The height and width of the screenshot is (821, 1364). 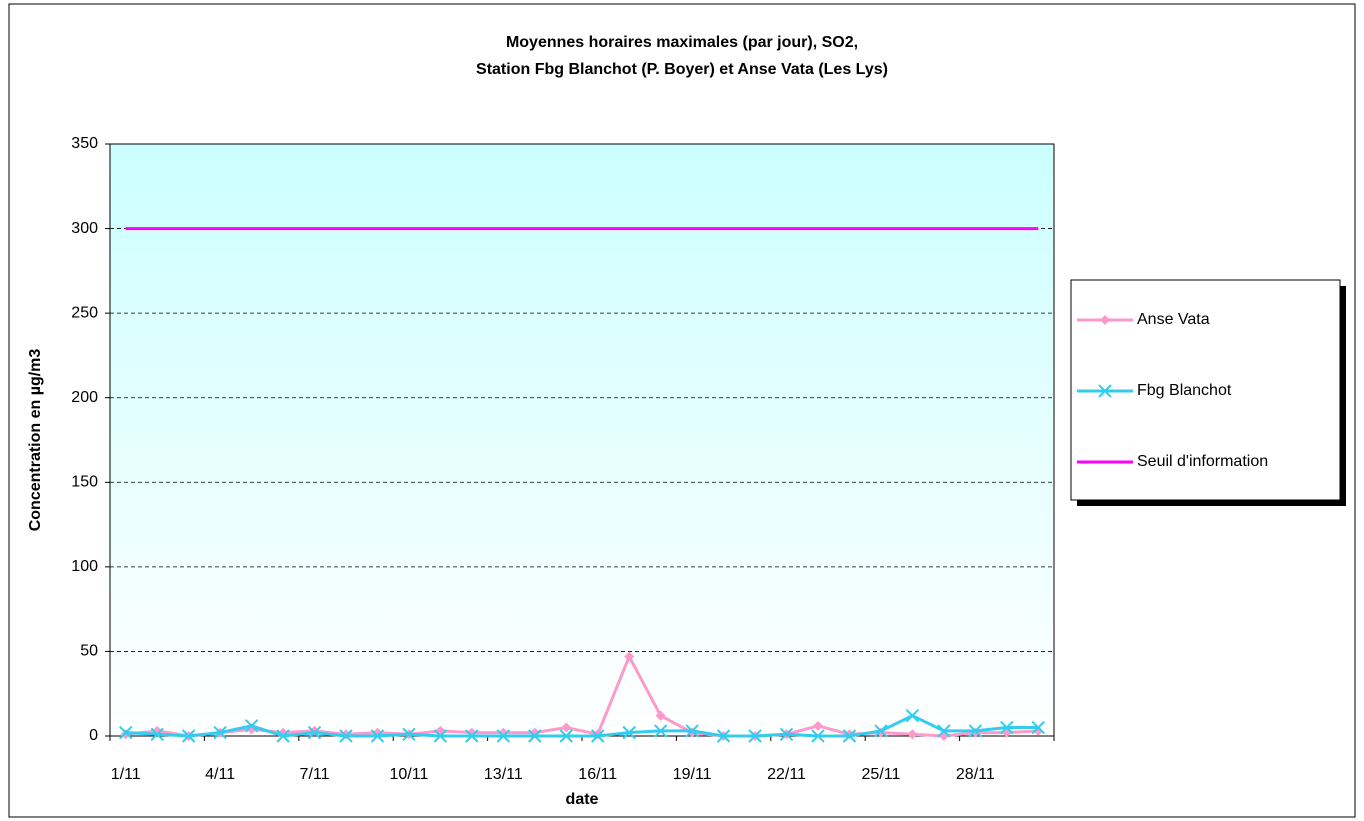 What do you see at coordinates (1173, 319) in the screenshot?
I see `legend-label: Anse Vata` at bounding box center [1173, 319].